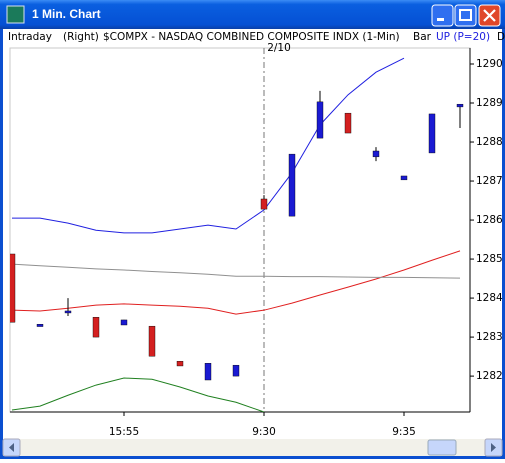  Describe the element at coordinates (404, 432) in the screenshot. I see `x-tick-label: 9:35` at that location.